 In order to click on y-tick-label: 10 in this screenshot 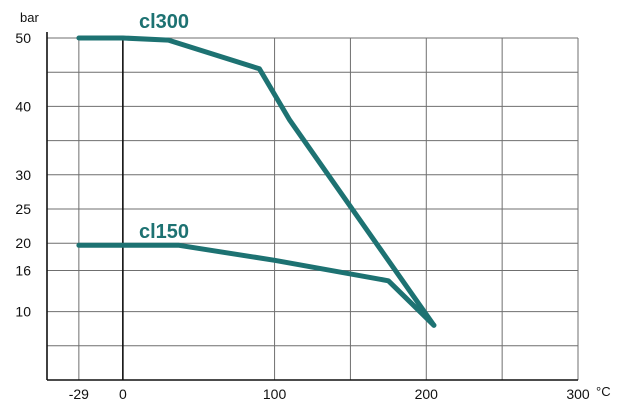, I will do `click(23, 312)`.